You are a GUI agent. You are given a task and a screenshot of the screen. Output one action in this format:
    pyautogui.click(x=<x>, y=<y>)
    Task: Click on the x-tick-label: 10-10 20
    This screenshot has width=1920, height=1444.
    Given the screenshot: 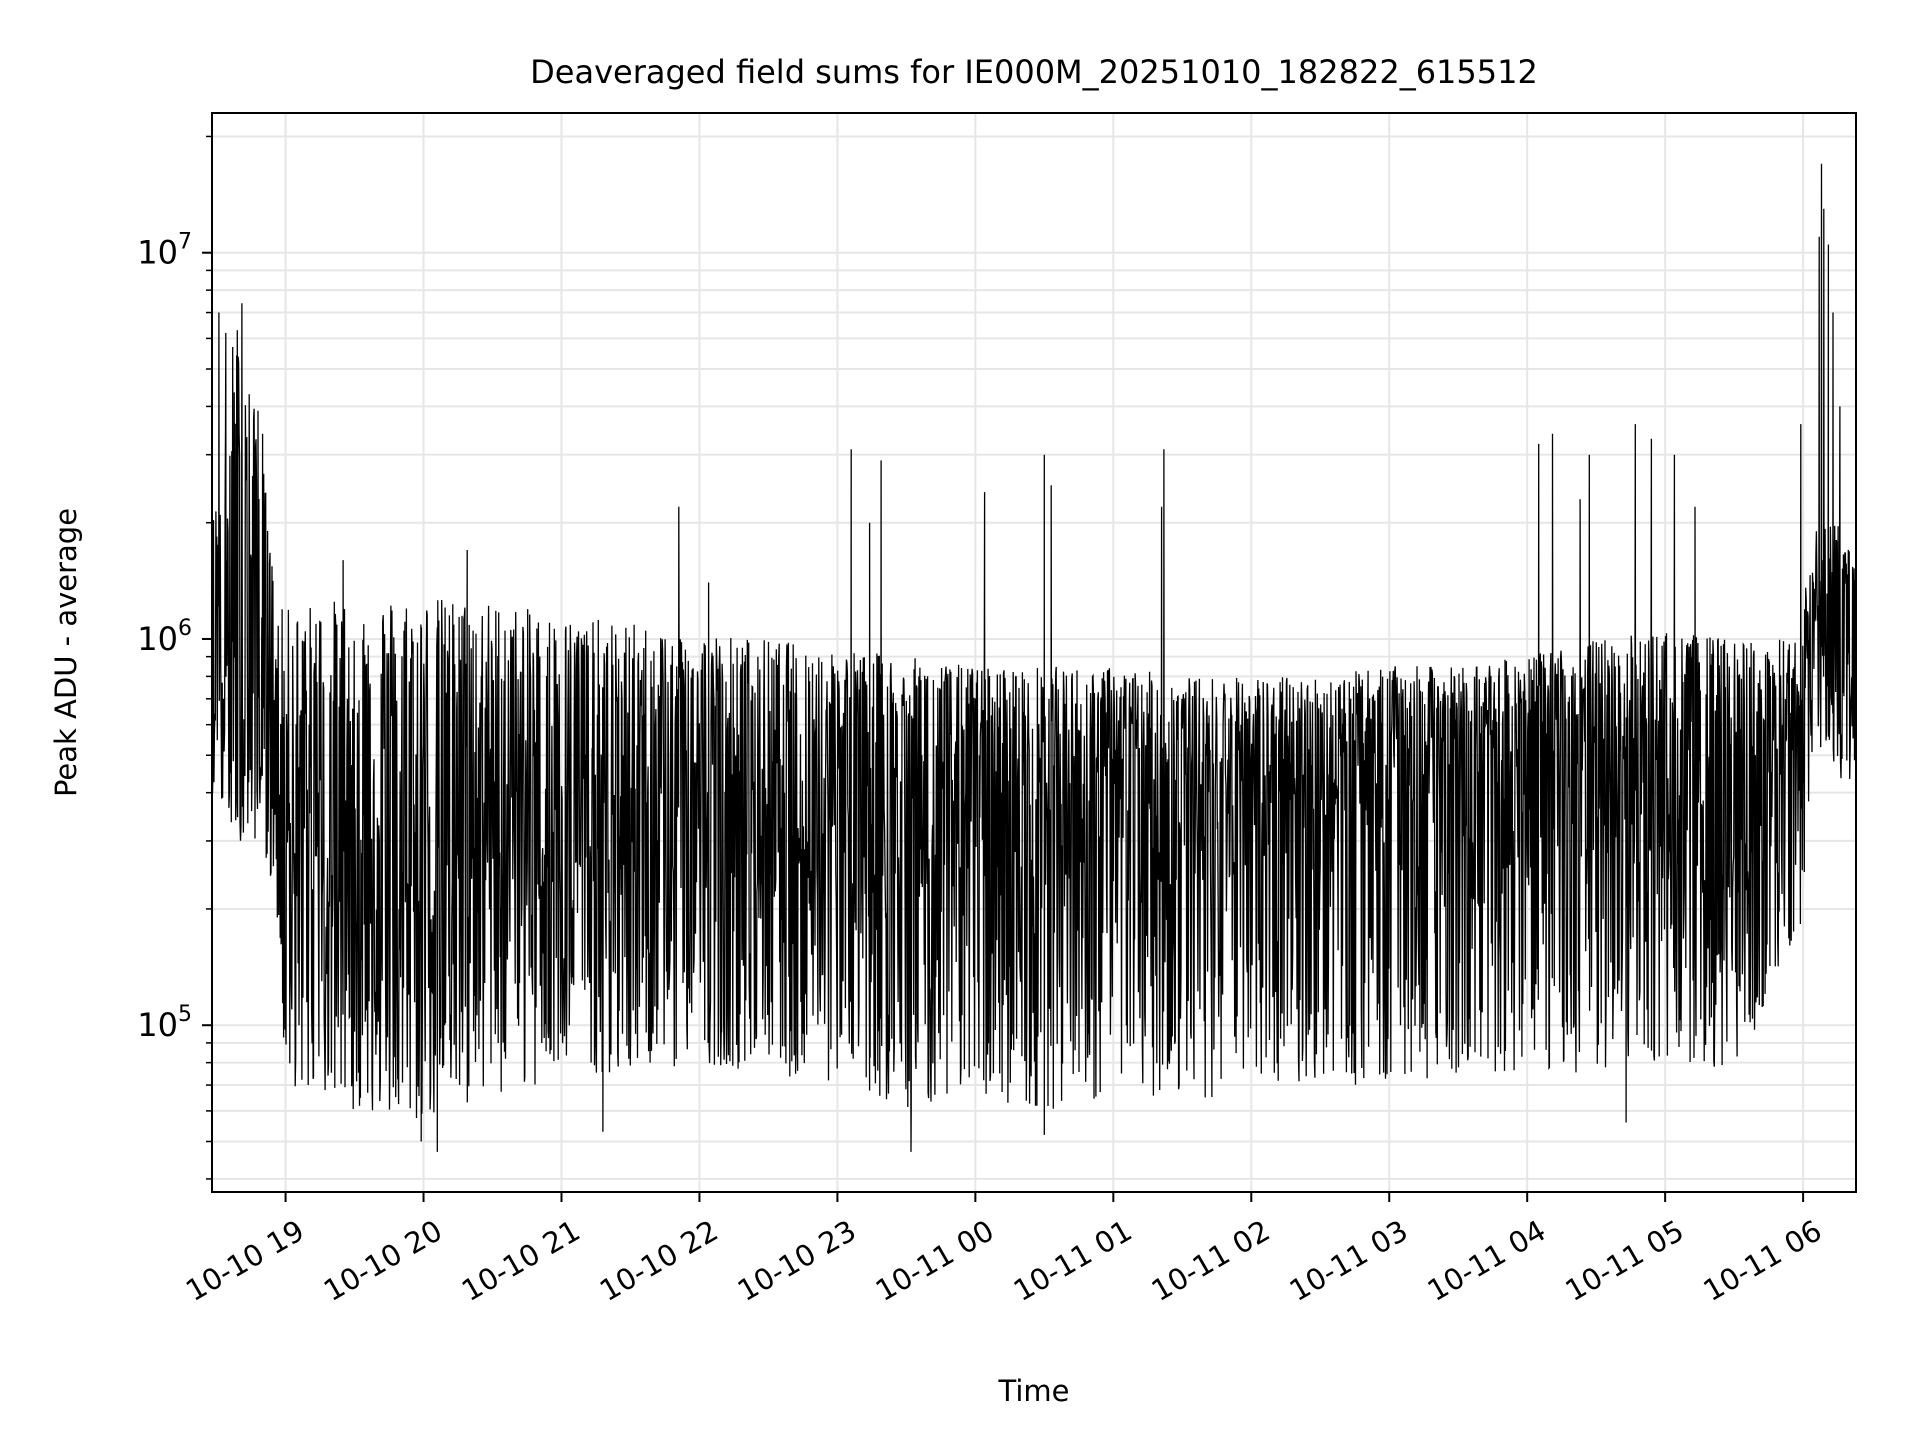 What is the action you would take?
    pyautogui.click(x=383, y=1260)
    